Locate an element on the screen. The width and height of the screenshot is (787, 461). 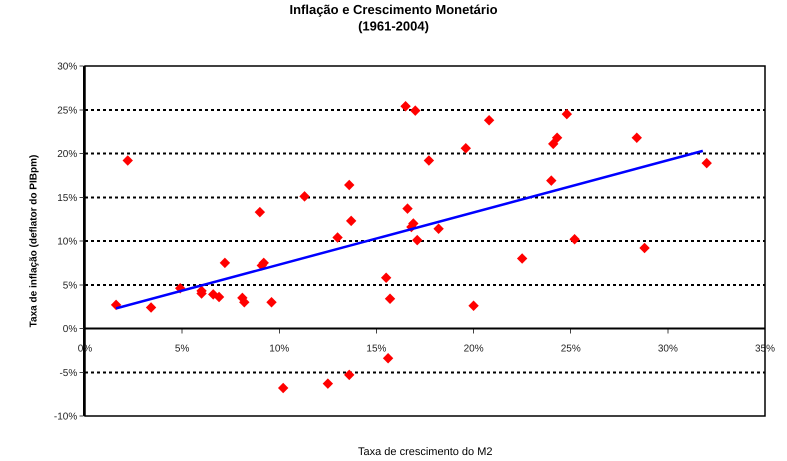
y-axis-title: Taxa de inflação (deflator do PIBpm) is located at coordinates (34, 241).